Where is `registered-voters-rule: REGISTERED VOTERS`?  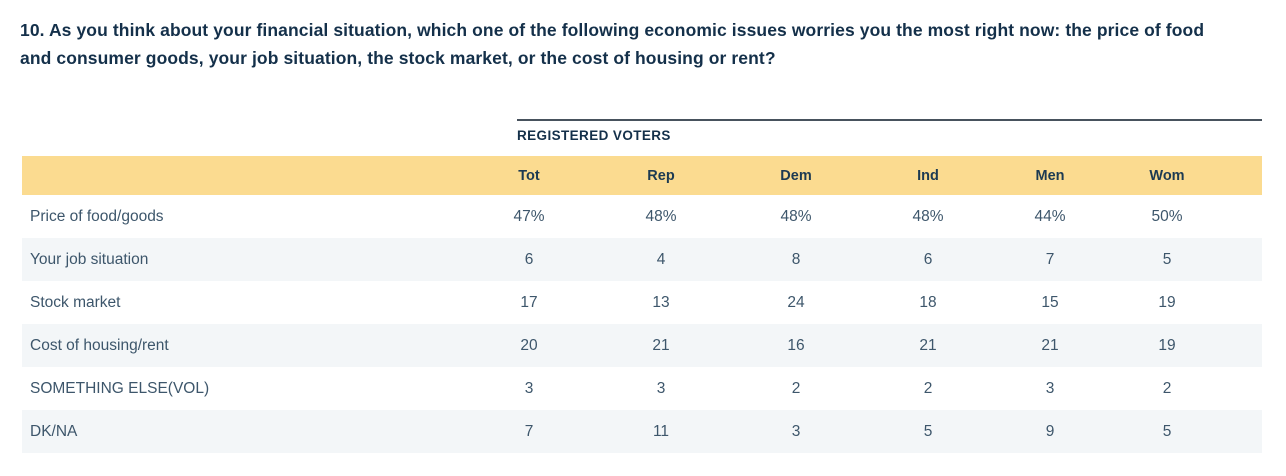
registered-voters-rule: REGISTERED VOTERS is located at coordinates (889, 131).